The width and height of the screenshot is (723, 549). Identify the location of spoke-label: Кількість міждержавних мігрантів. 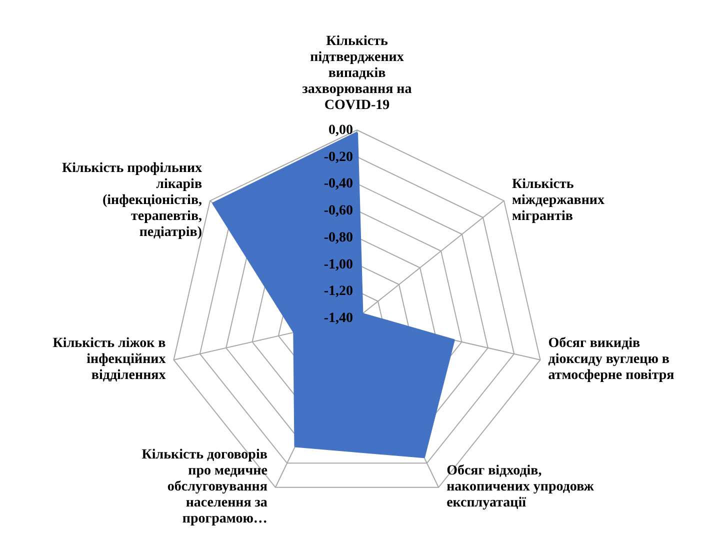
(558, 200).